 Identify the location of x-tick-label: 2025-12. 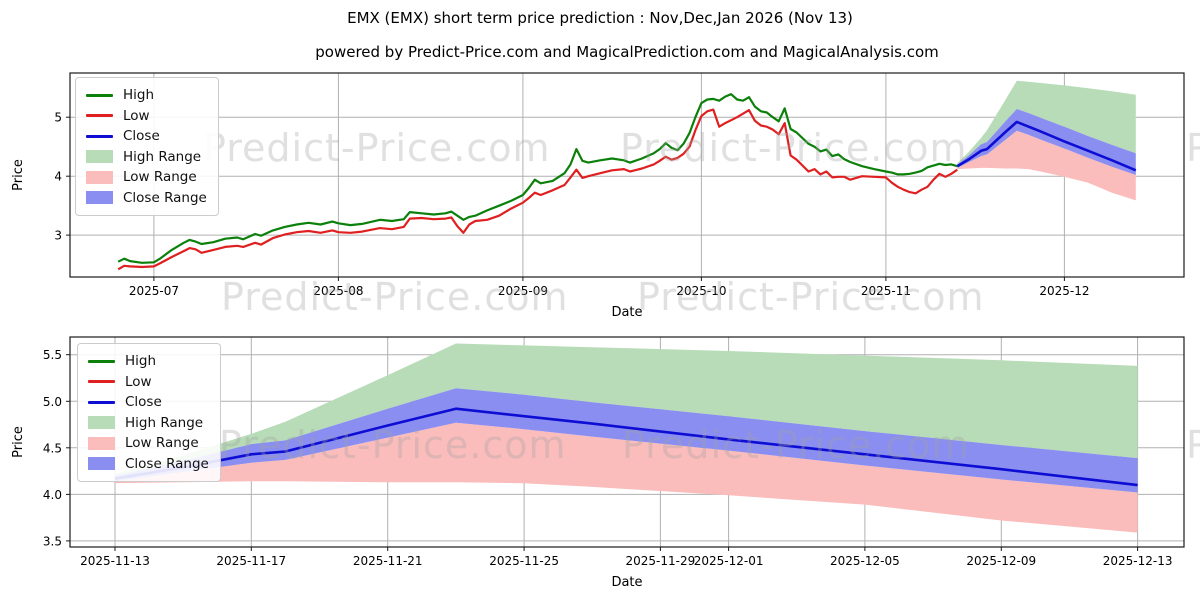
(1064, 291).